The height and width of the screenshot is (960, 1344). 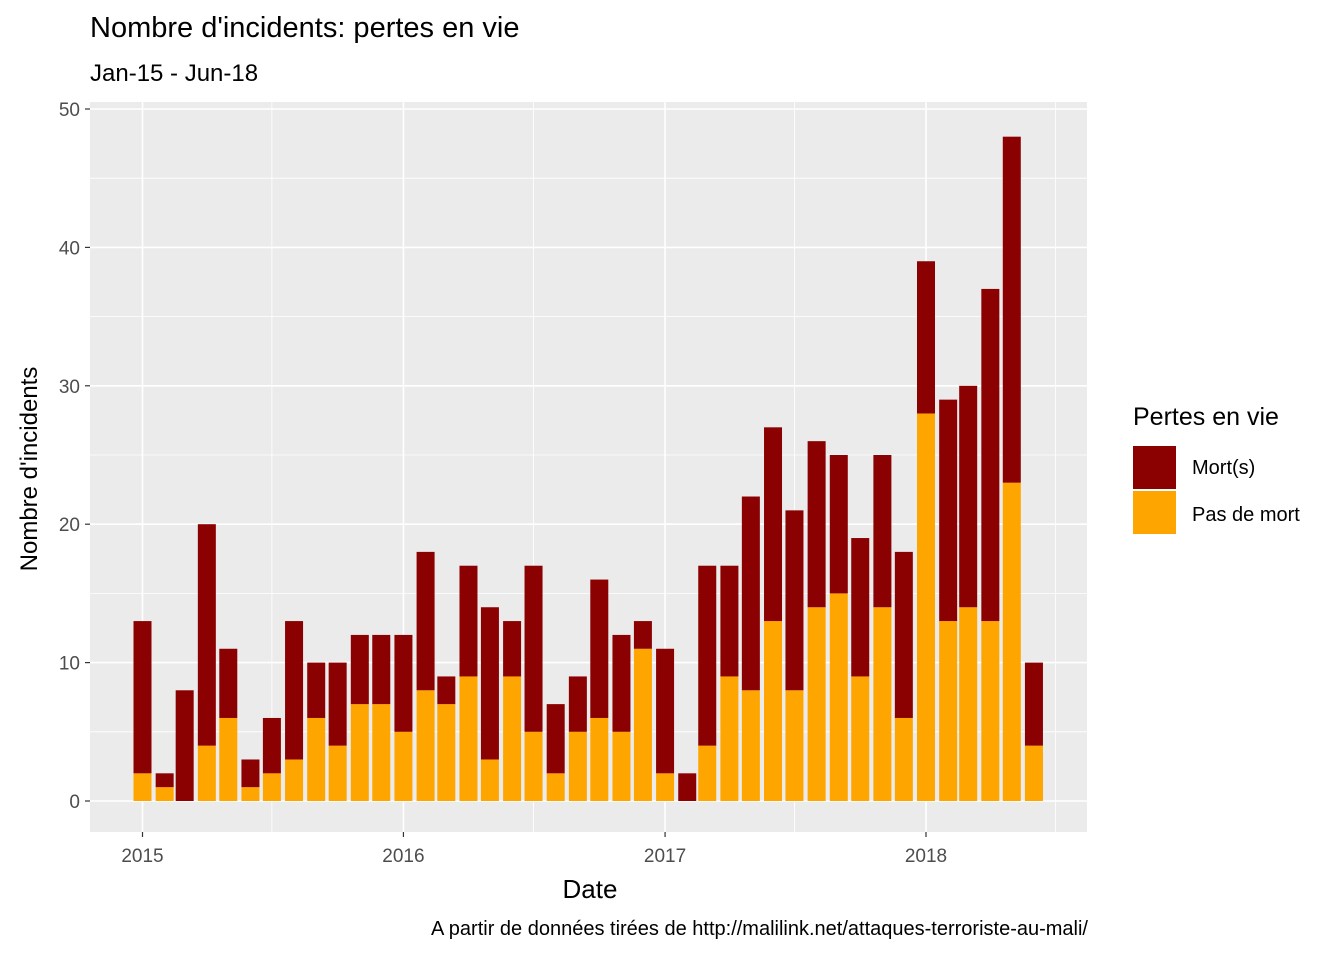 What do you see at coordinates (1154, 467) in the screenshot?
I see `legend-key-morts` at bounding box center [1154, 467].